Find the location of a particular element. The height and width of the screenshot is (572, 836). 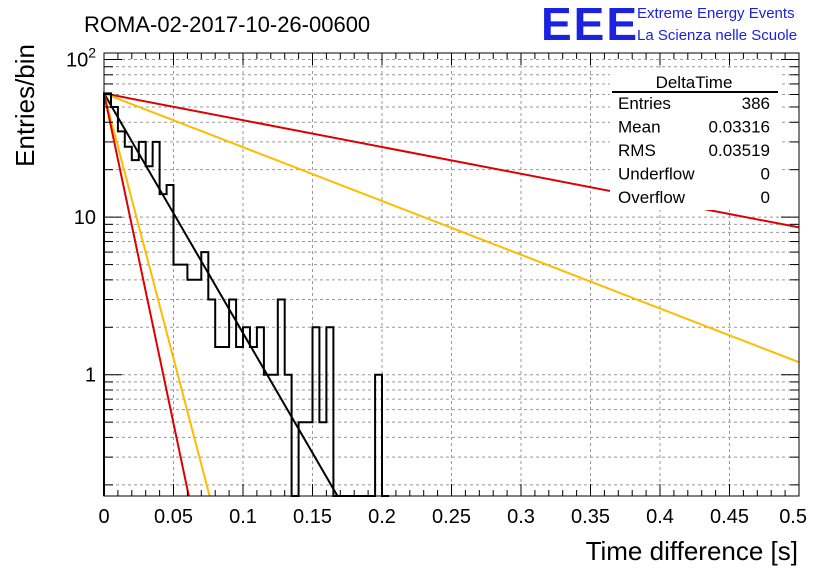

x-tick-label: 0.25 is located at coordinates (451, 517).